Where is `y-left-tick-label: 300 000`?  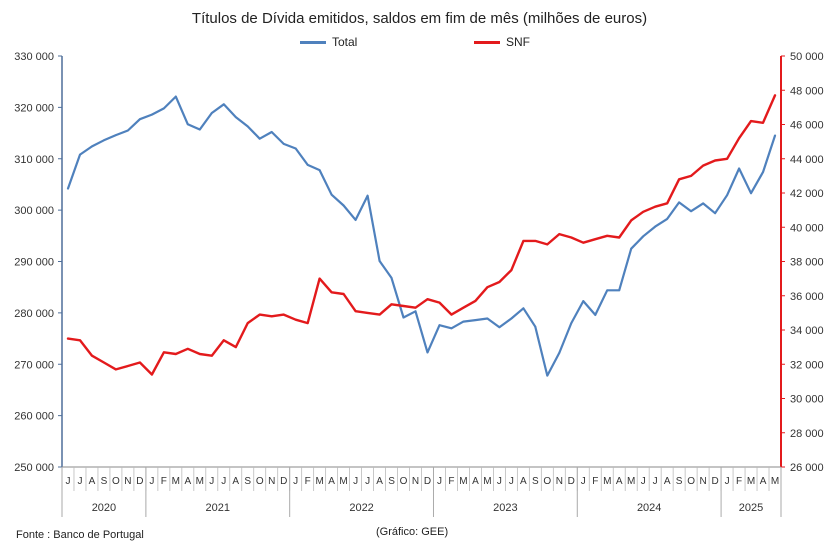 y-left-tick-label: 300 000 is located at coordinates (34, 211).